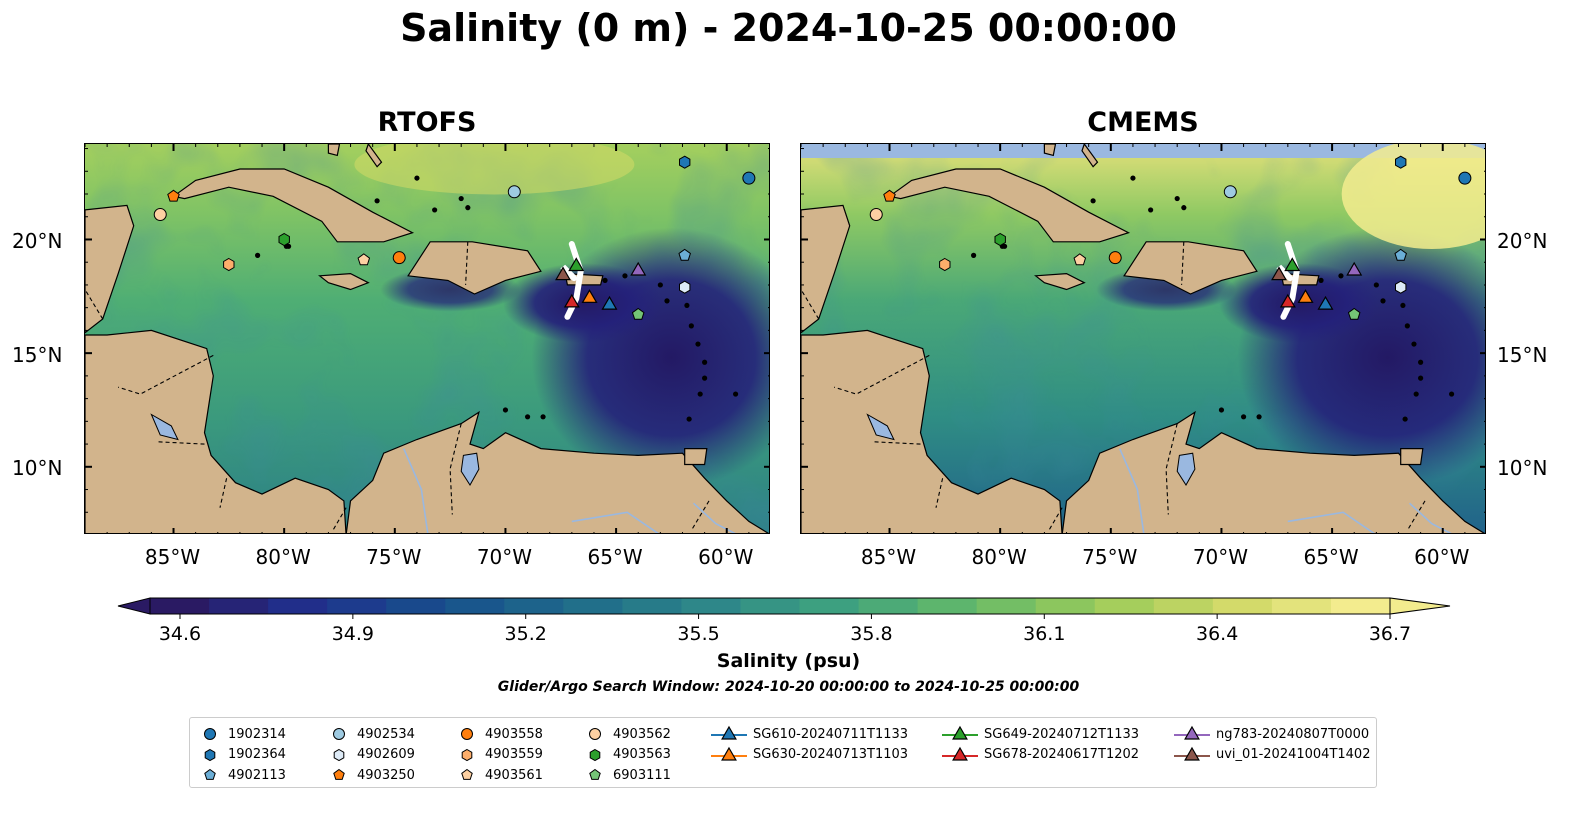 The image size is (1577, 827). I want to click on land-jamaica, so click(1060, 281).